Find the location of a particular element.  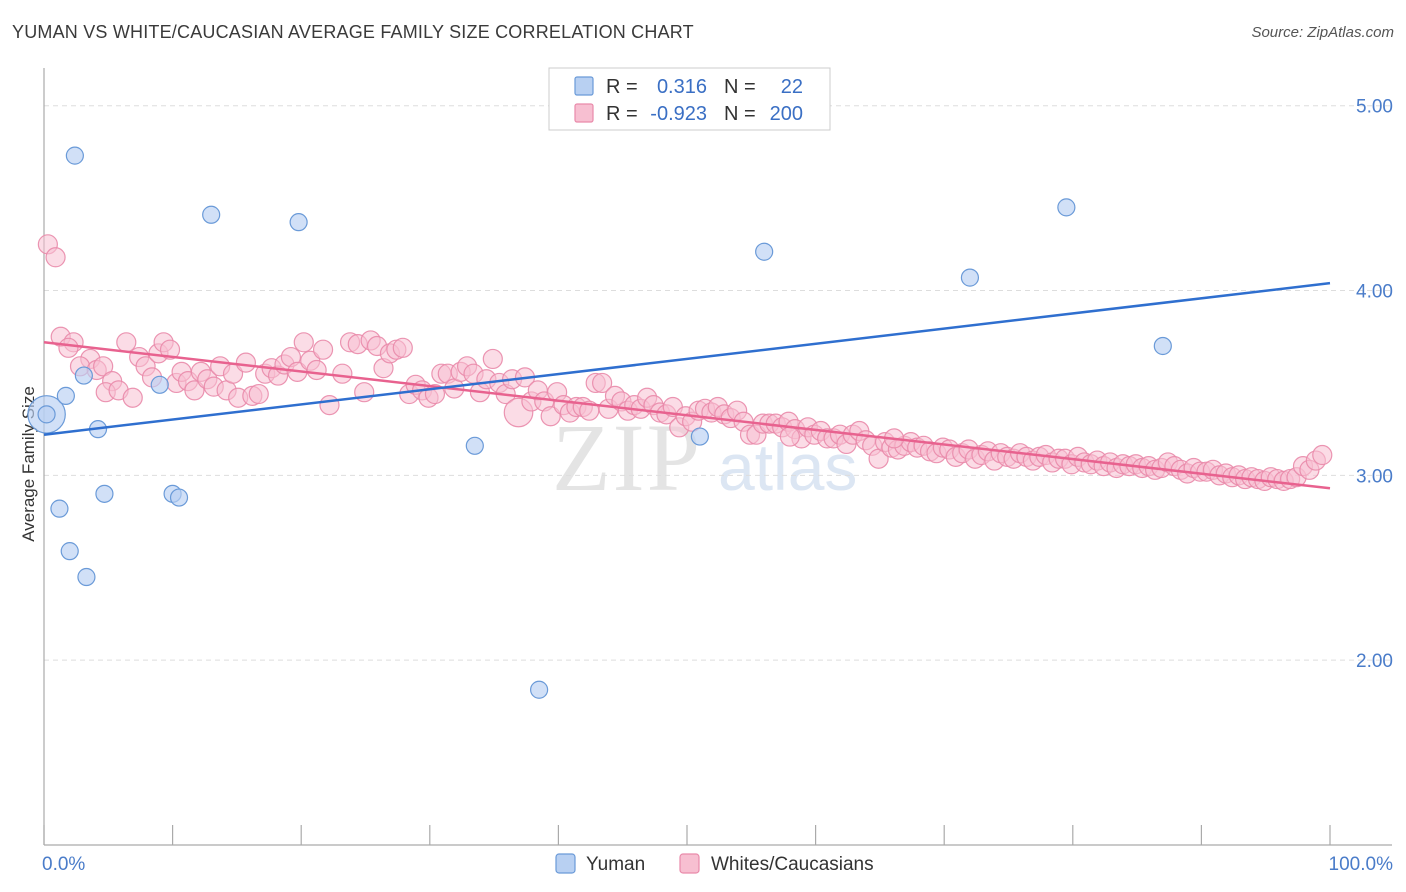

x-tick-label-max: 100.0% is located at coordinates (1361, 864).